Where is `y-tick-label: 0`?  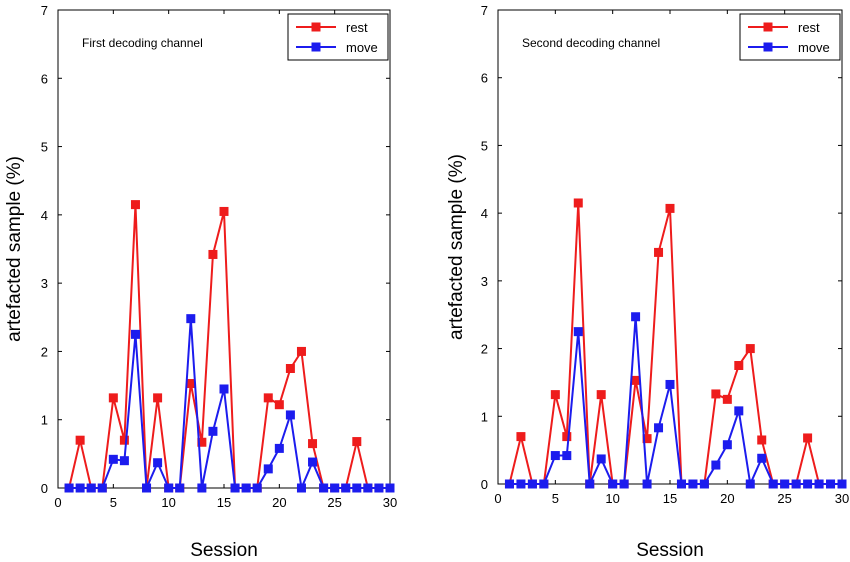 y-tick-label: 0 is located at coordinates (44, 488).